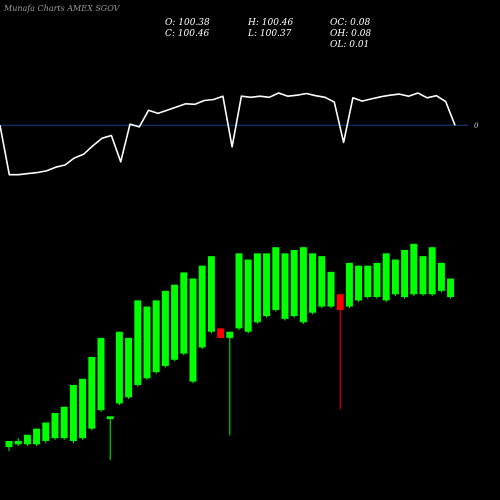  What do you see at coordinates (270, 23) in the screenshot?
I see `high-label: H: 100.46` at bounding box center [270, 23].